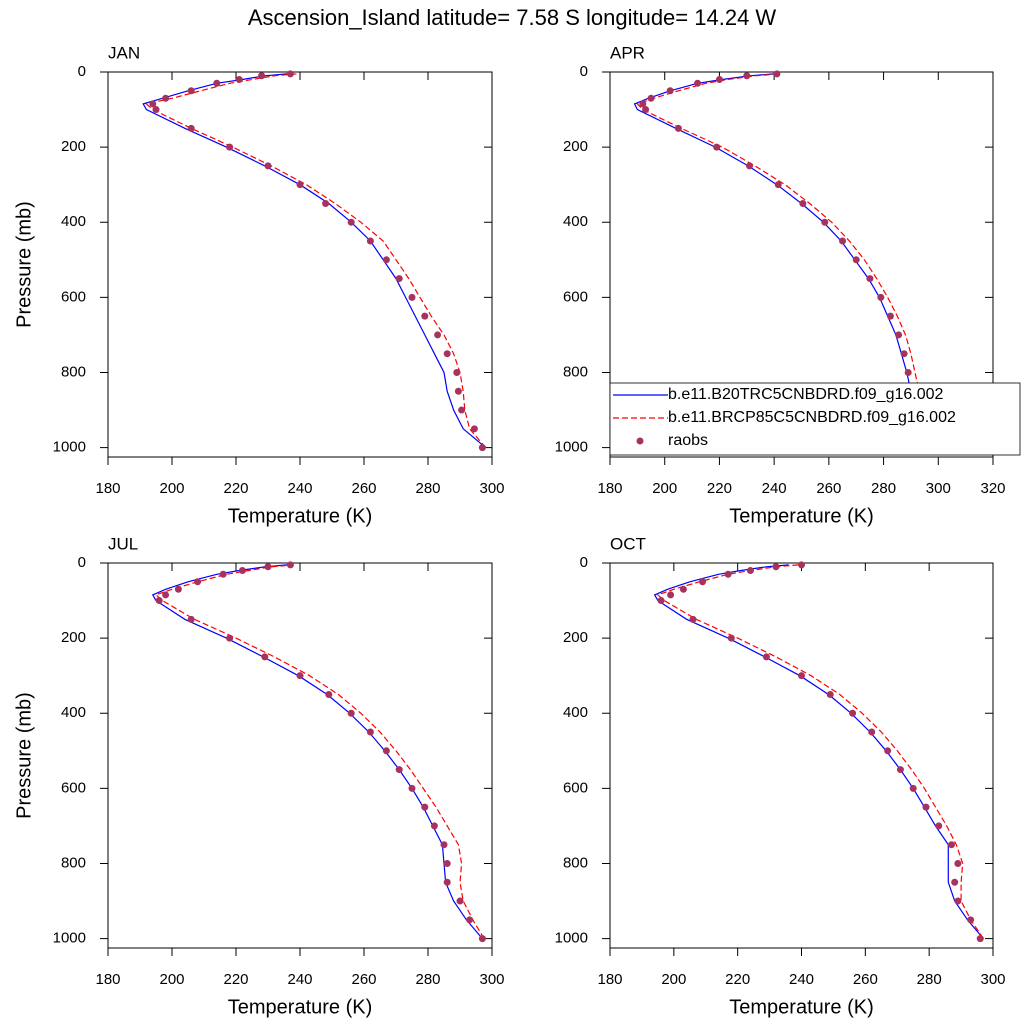  What do you see at coordinates (774, 488) in the screenshot?
I see `x-tick-label: 240` at bounding box center [774, 488].